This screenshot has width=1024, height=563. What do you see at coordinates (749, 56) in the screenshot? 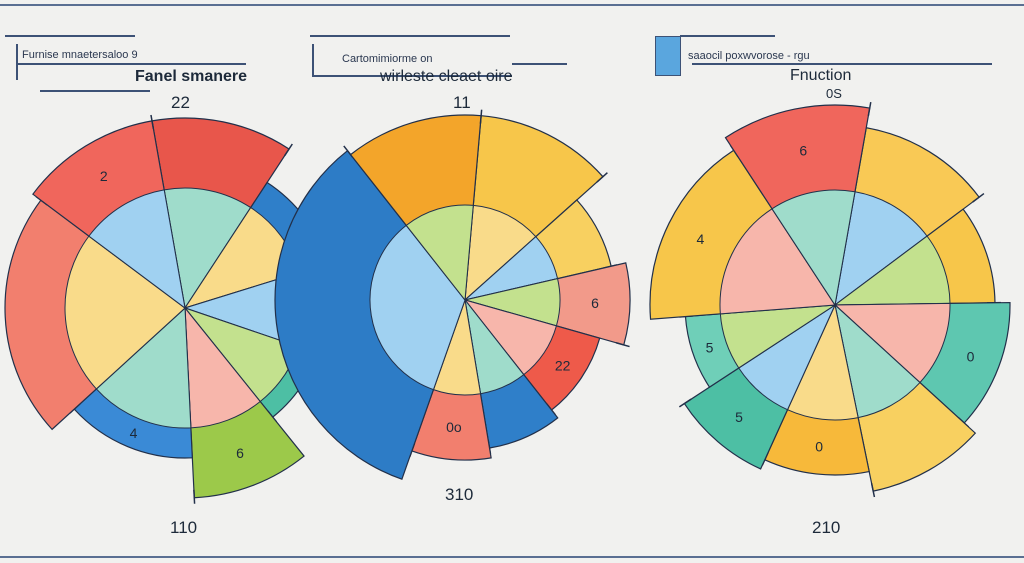
I see `chart-3-header: saaocil poxwvorose - rgu` at bounding box center [749, 56].